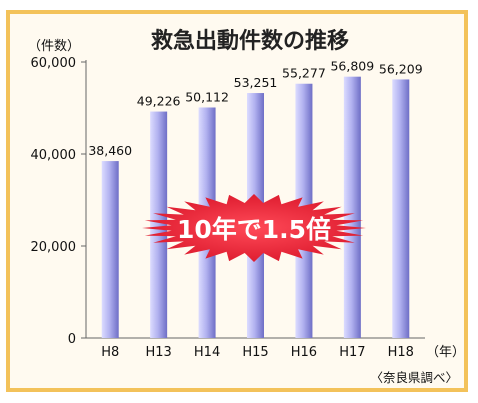 This screenshot has height=403, width=478. I want to click on source-note: 〈奈良県調べ〉, so click(414, 377).